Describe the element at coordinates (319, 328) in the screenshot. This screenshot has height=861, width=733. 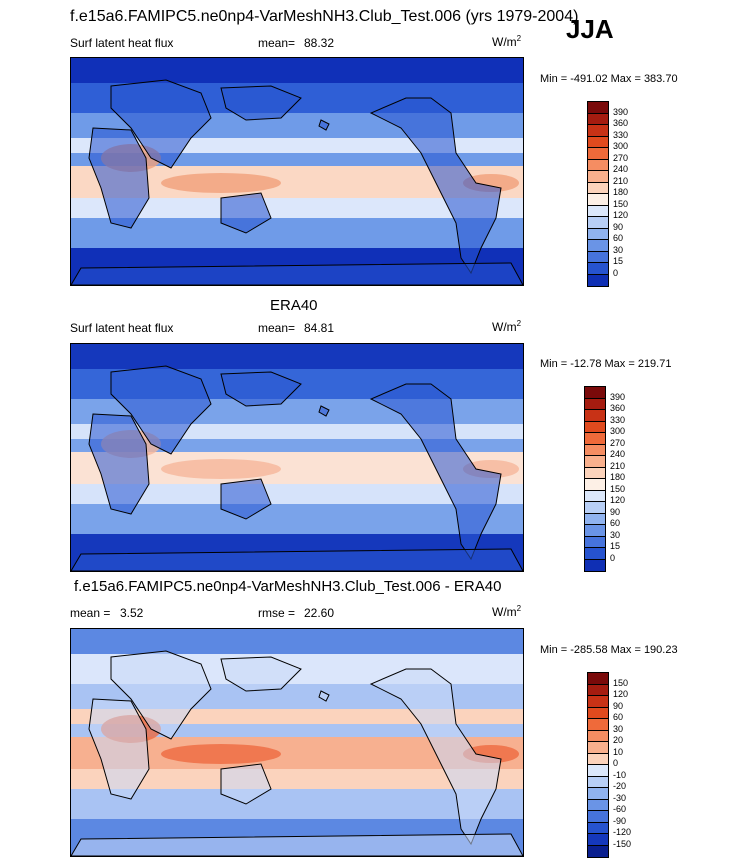
I see `panel-mean-value: 84.81` at that location.